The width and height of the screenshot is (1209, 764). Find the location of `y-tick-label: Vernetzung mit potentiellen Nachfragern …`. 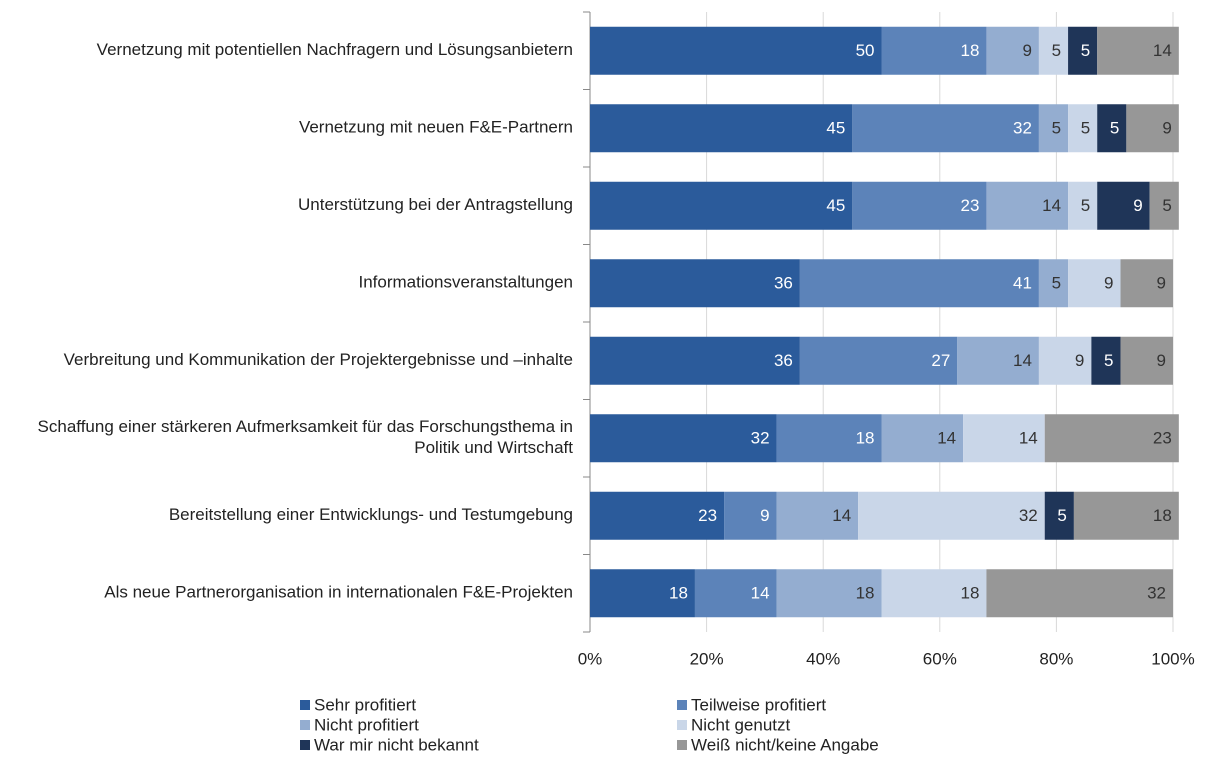

y-tick-label: Vernetzung mit potentiellen Nachfragern … is located at coordinates (335, 49).